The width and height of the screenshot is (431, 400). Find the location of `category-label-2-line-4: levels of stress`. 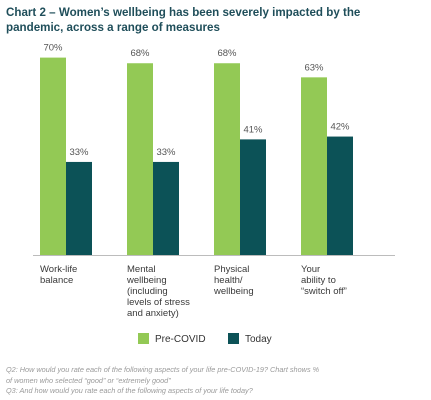

category-label-2-line-4: levels of stress is located at coordinates (158, 302).